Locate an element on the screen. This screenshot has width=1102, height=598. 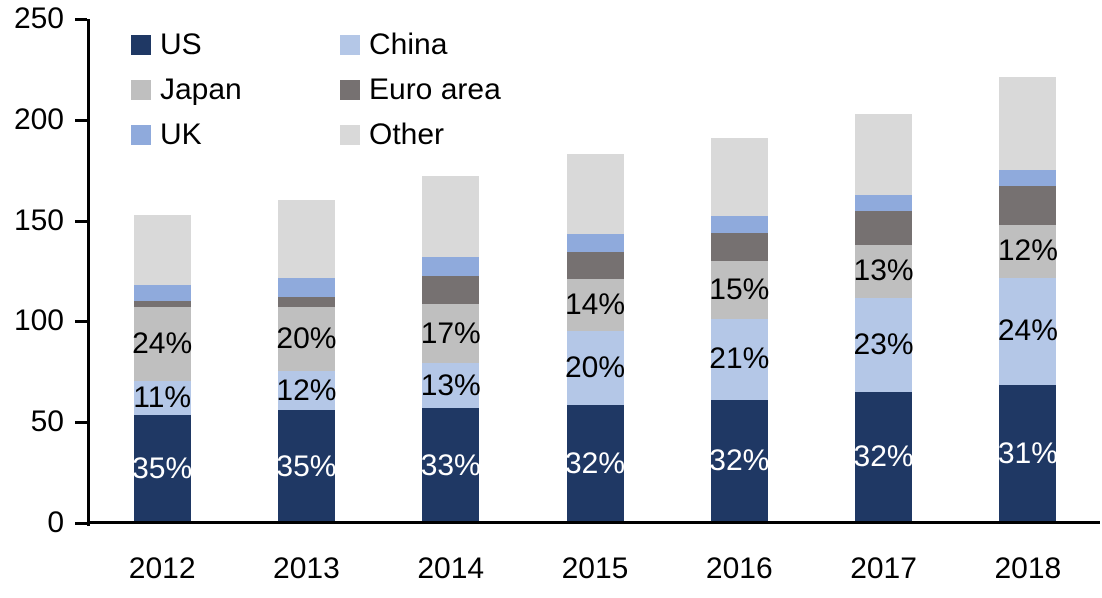
bar-segment-japan-2015: 14% is located at coordinates (595, 305).